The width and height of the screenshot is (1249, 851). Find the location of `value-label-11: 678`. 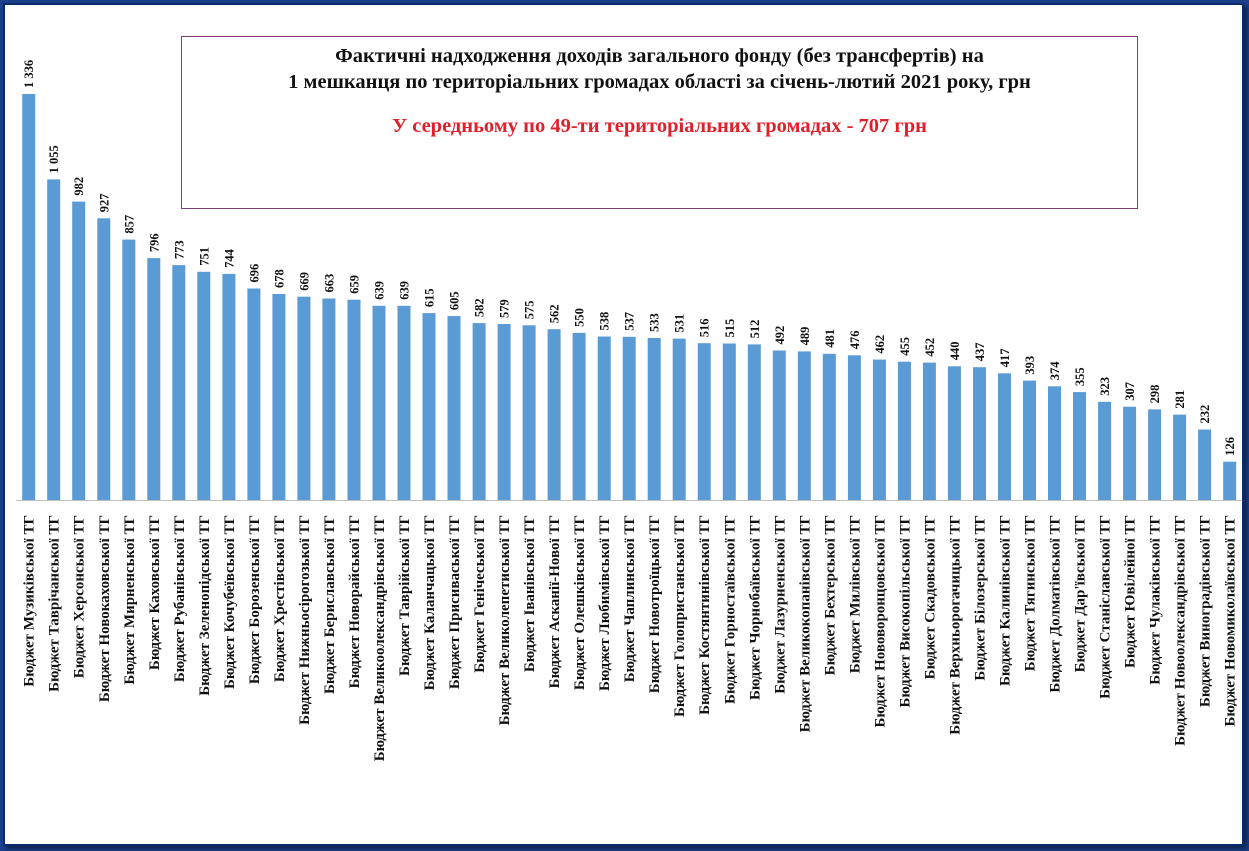

value-label-11: 678 is located at coordinates (279, 278).